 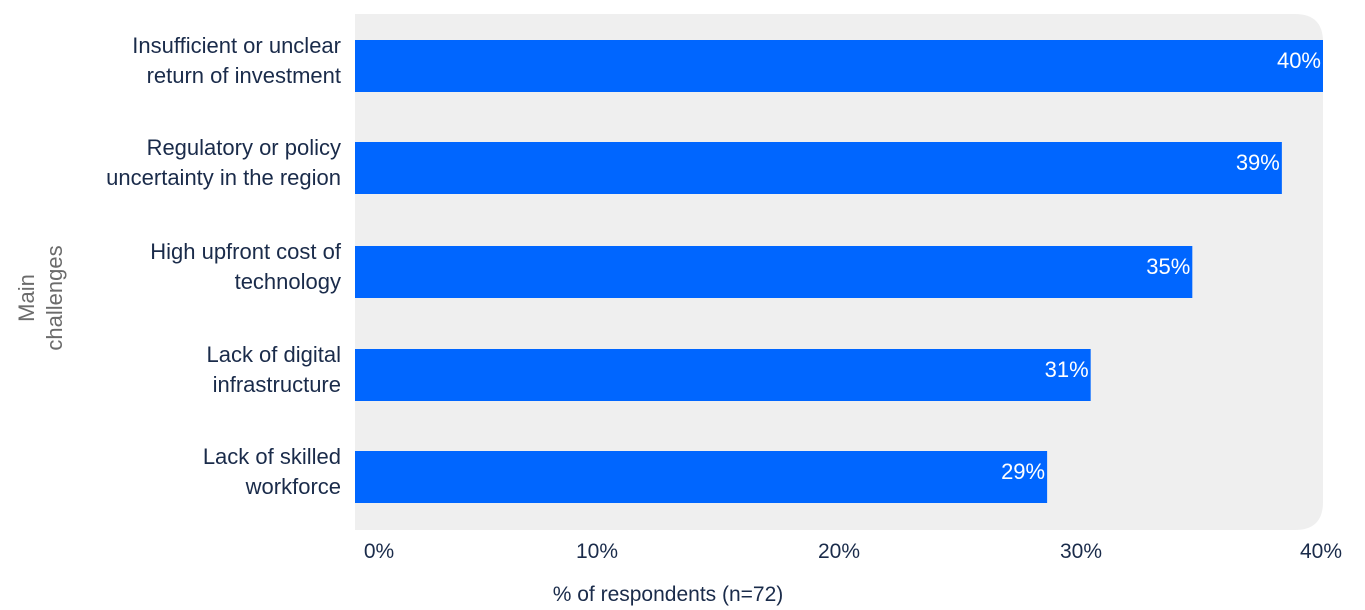 I want to click on category-label-3-line-2: technology, so click(x=288, y=281).